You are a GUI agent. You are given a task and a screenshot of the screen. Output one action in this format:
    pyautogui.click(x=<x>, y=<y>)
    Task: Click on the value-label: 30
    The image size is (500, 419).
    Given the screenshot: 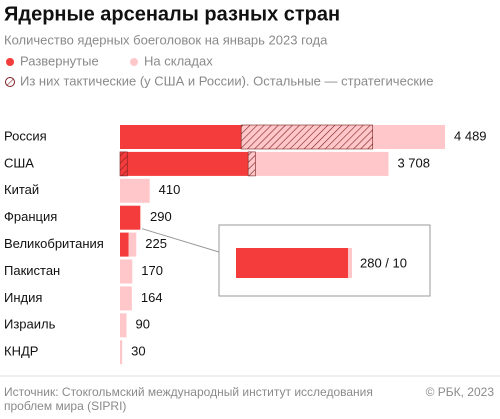 What is the action you would take?
    pyautogui.click(x=138, y=351)
    